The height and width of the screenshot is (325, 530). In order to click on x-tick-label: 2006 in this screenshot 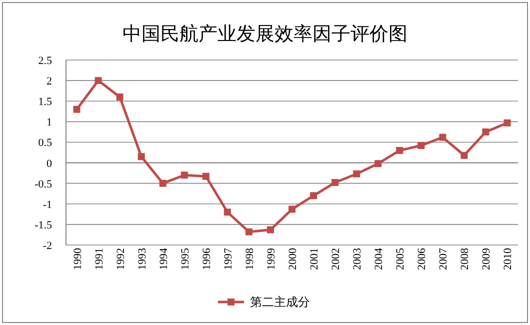, I will do `click(422, 259)`.